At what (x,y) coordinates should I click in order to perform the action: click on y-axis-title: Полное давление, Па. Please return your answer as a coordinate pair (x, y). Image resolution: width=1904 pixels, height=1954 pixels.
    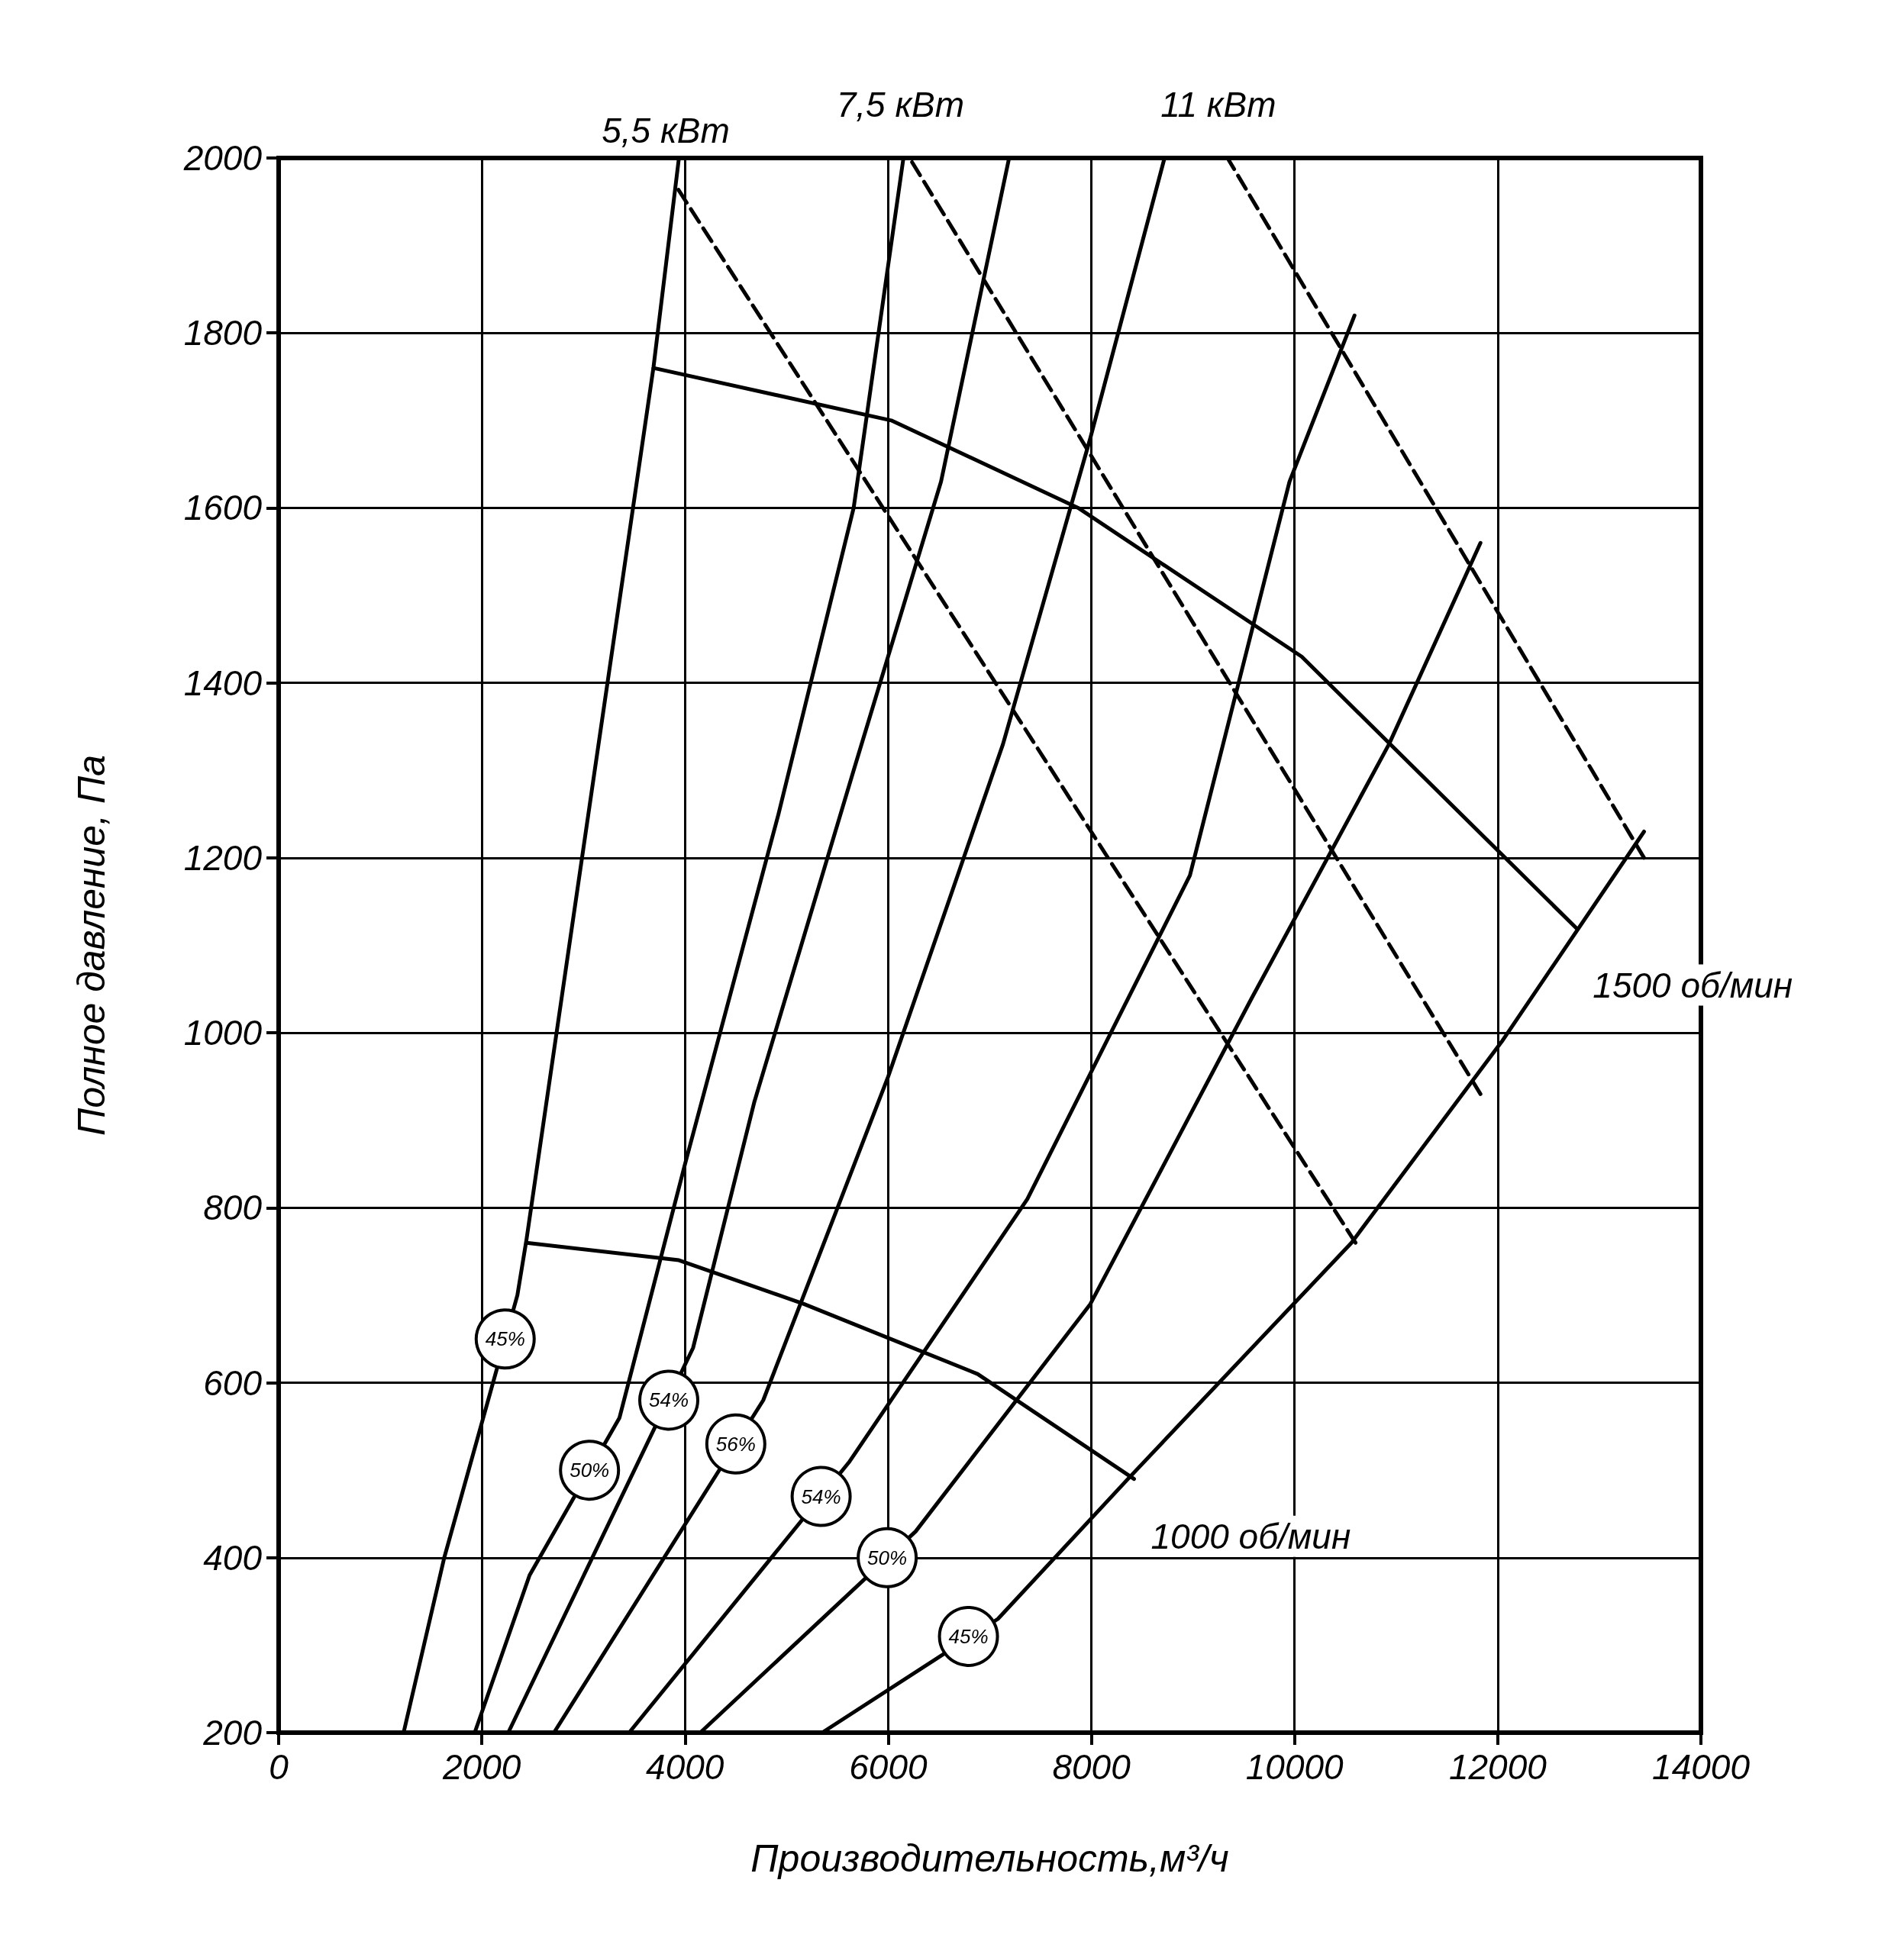
    Looking at the image, I should click on (91, 946).